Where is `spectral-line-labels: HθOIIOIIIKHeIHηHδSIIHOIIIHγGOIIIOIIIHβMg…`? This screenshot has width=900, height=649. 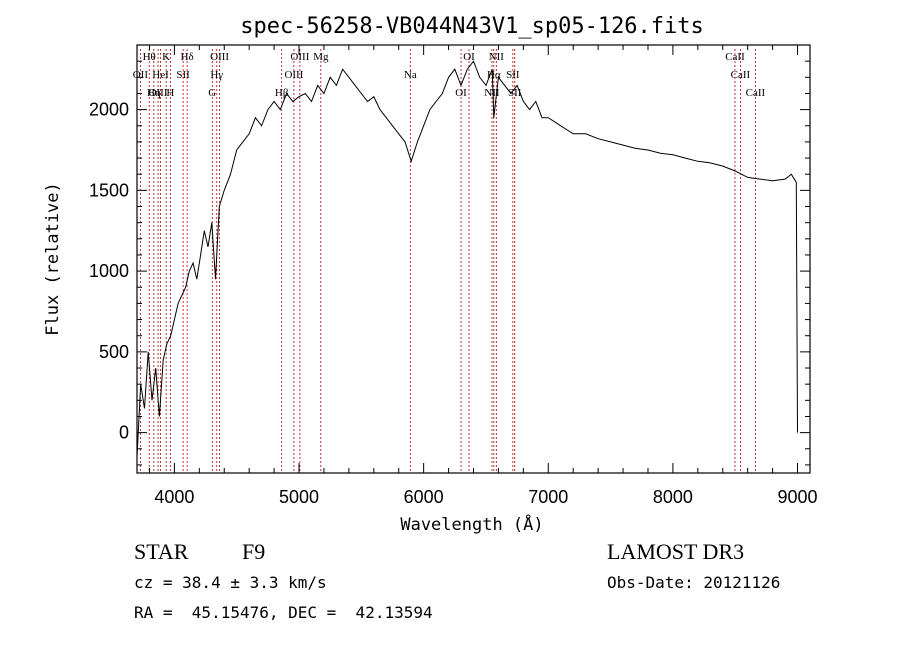
spectral-line-labels: HθOIIOIIIKHeIHηHδSIIHOIIIHγGOIIIOIIIHβMg… is located at coordinates (449, 75).